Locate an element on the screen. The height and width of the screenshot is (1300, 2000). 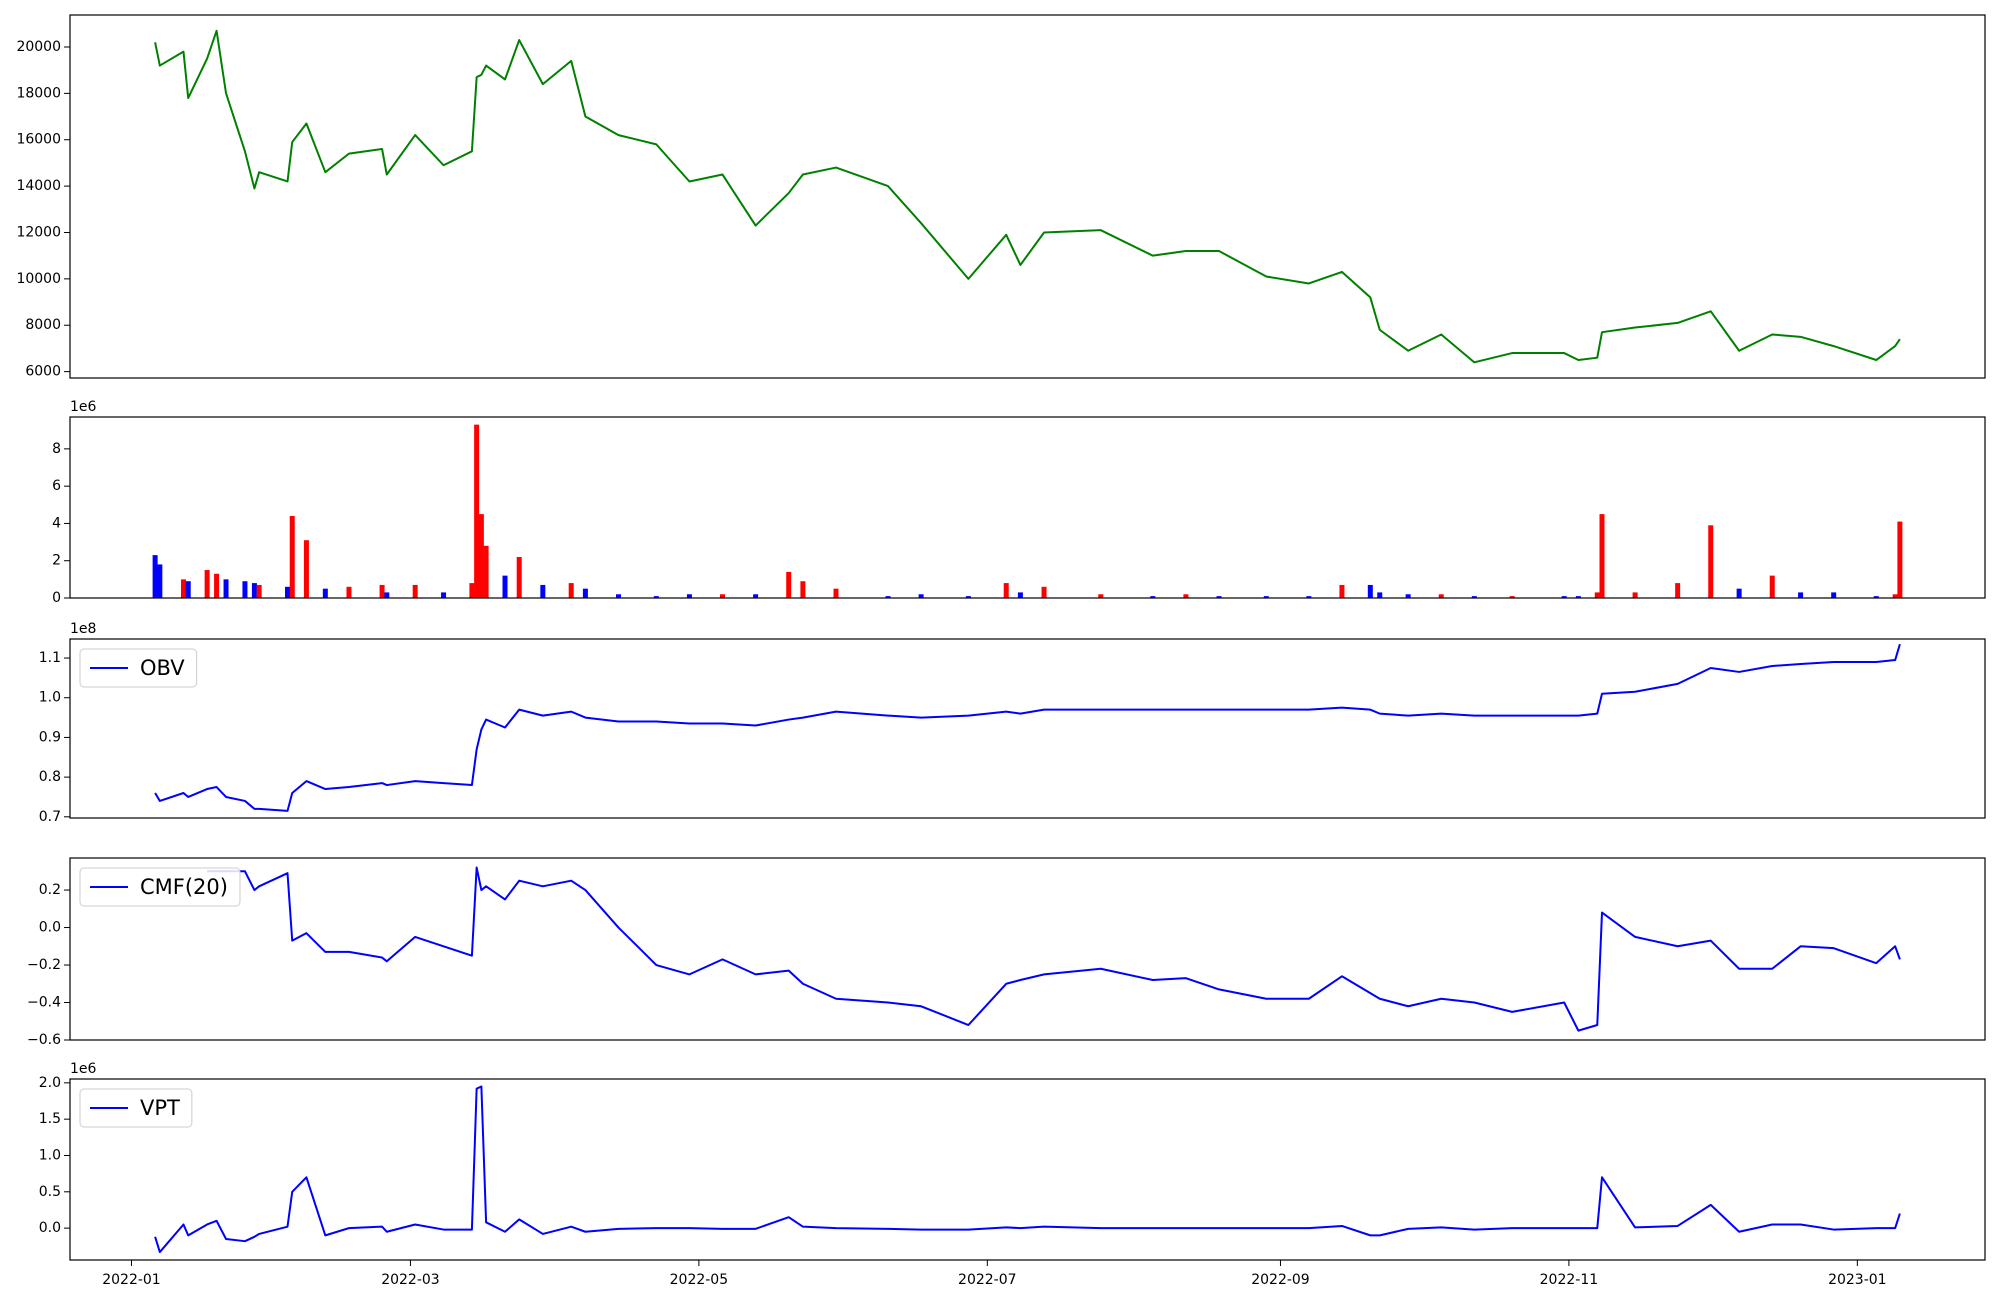
y-tick-label: 2.0 is located at coordinates (50, 1083).